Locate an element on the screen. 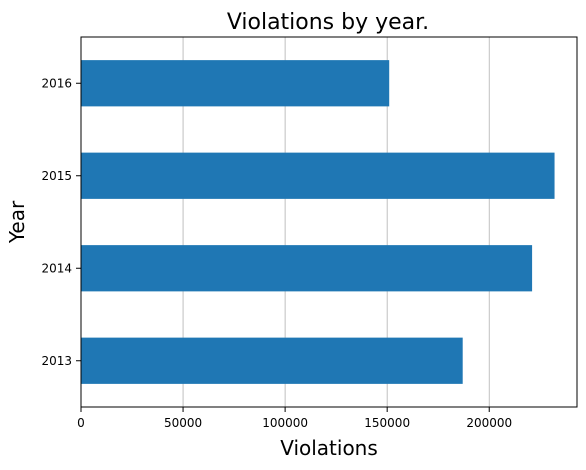  y-tick-label: 2013 is located at coordinates (56, 361).